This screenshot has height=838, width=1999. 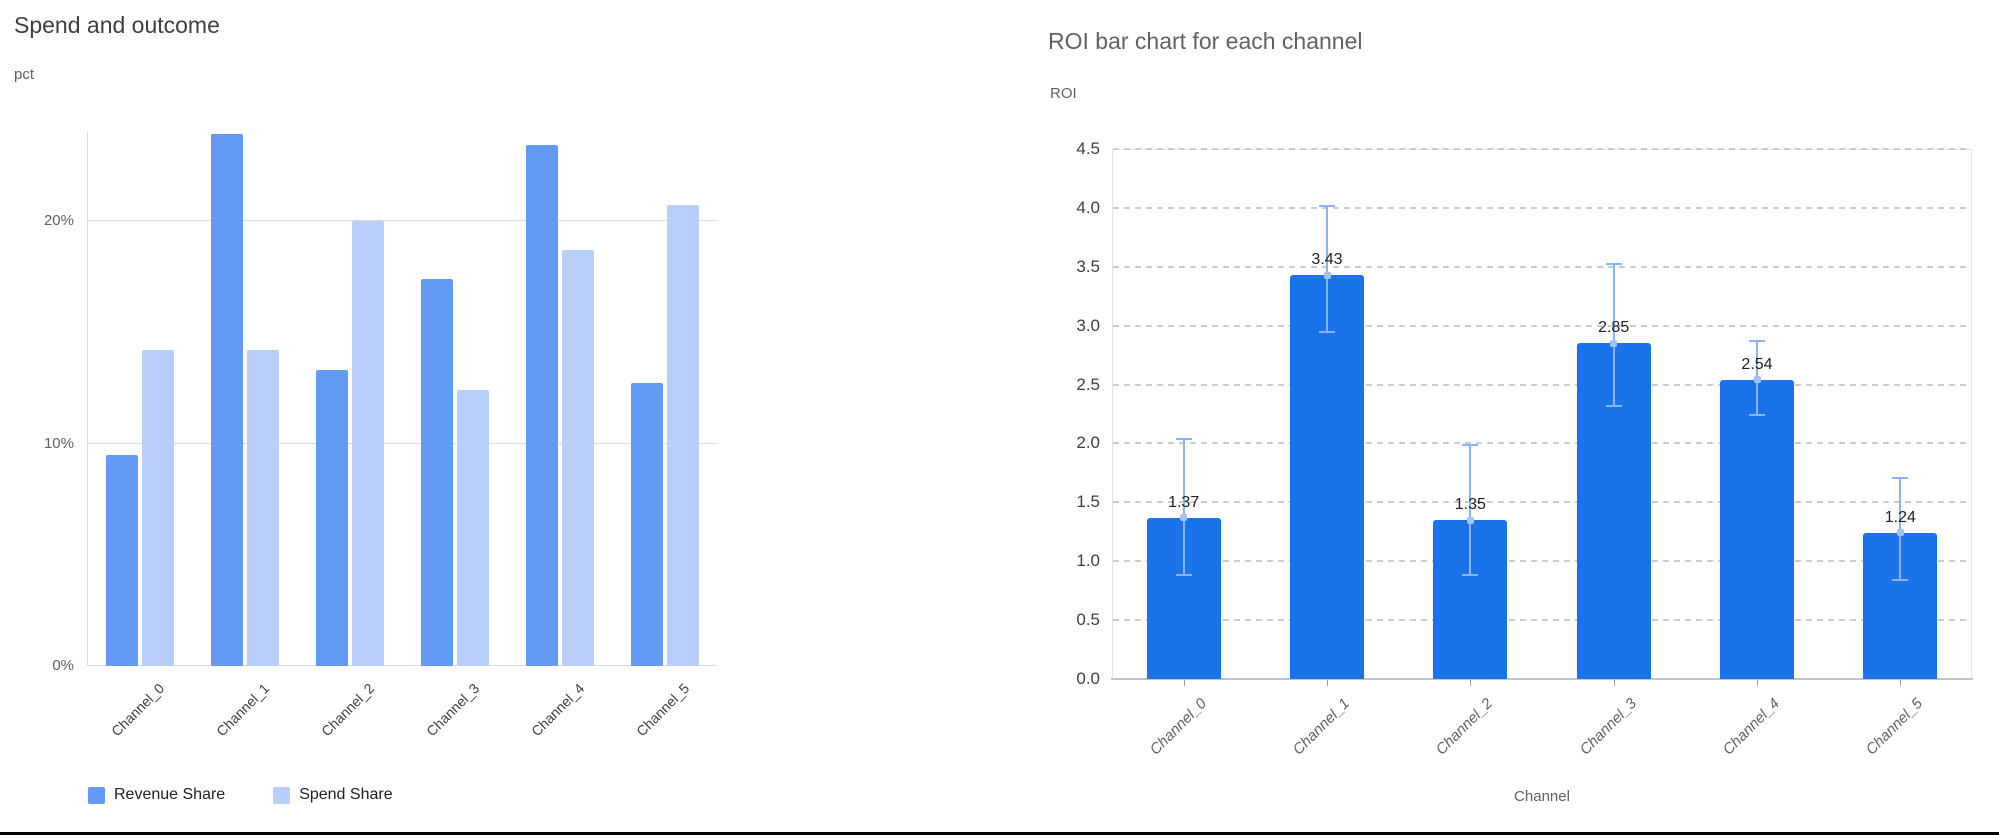 What do you see at coordinates (1757, 364) in the screenshot?
I see `bar-value-label: 2.54` at bounding box center [1757, 364].